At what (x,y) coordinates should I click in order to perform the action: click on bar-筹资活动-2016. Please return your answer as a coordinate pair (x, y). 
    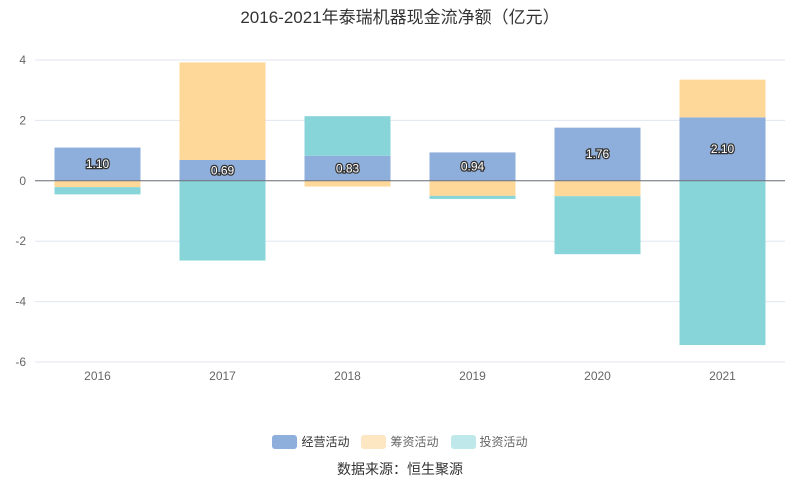
    Looking at the image, I should click on (97, 184).